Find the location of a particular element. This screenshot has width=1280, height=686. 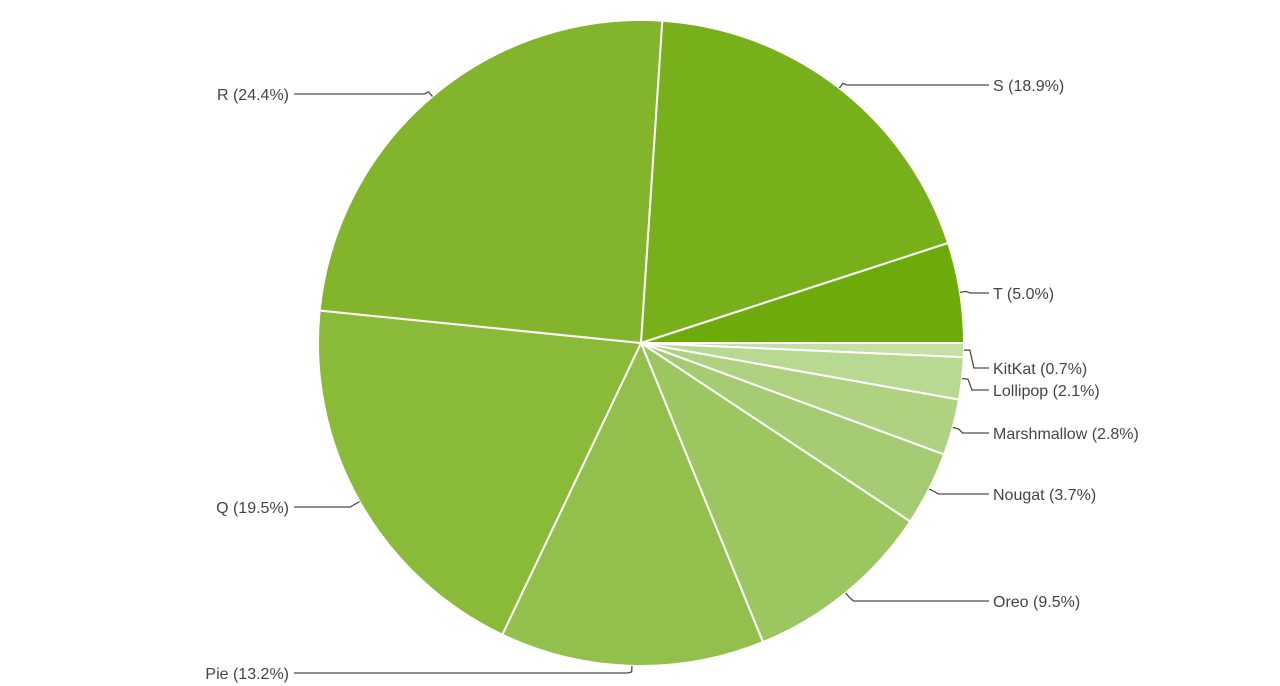

slice-label: Pie (13.2%) is located at coordinates (247, 674).